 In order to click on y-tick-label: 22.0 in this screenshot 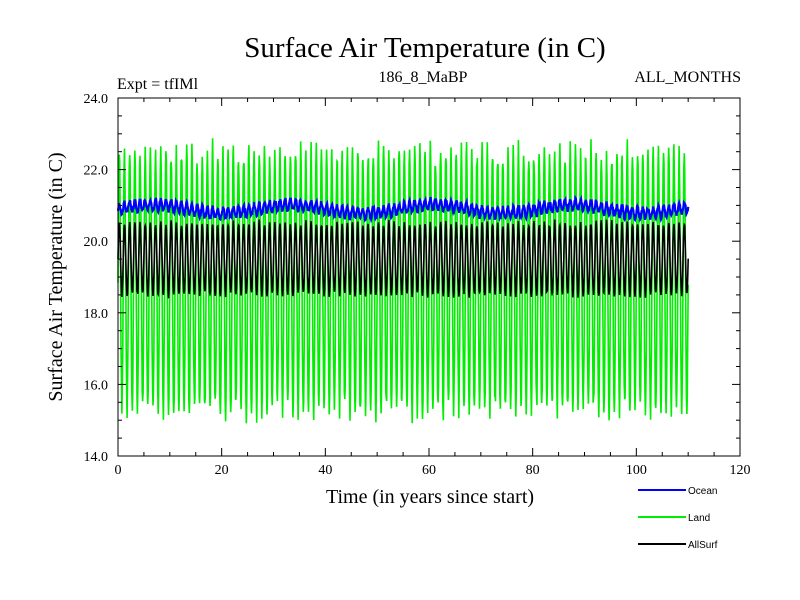, I will do `click(96, 171)`.